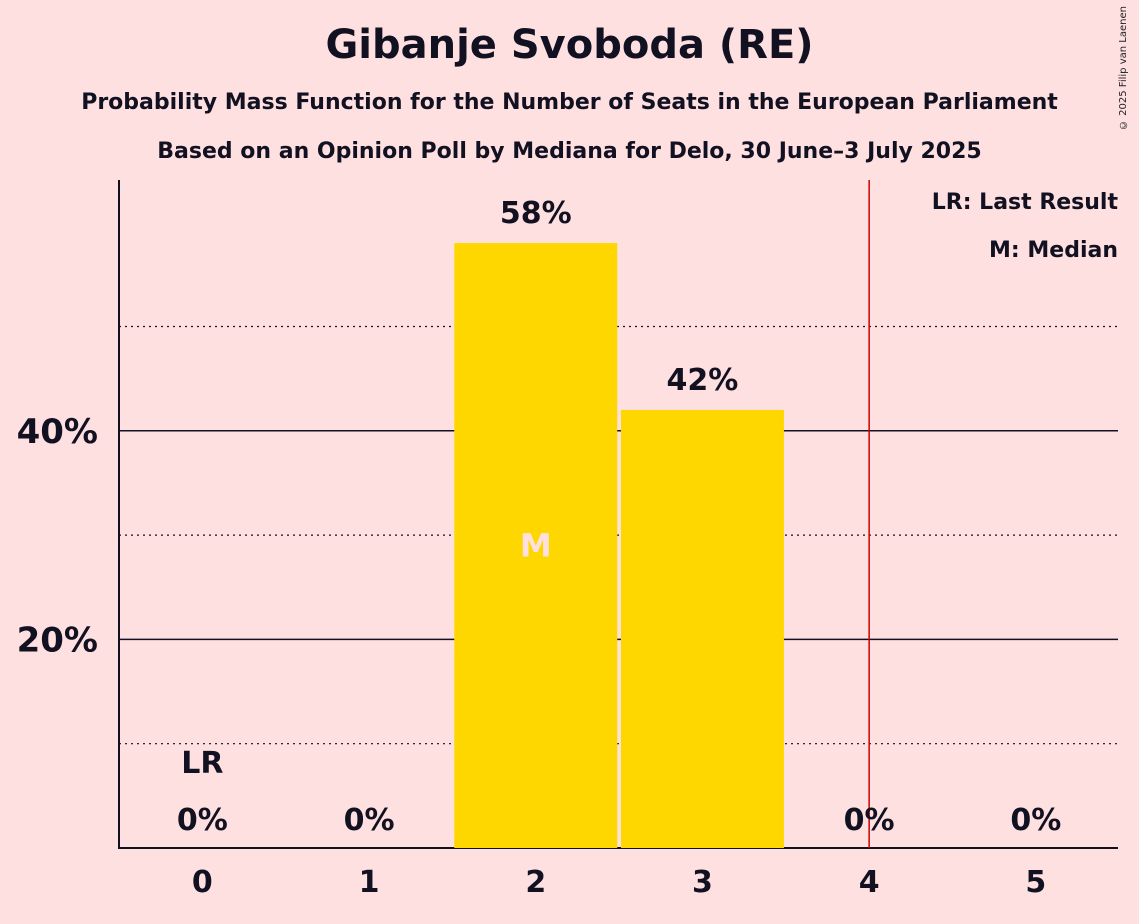  I want to click on median-marker: M, so click(536, 546).